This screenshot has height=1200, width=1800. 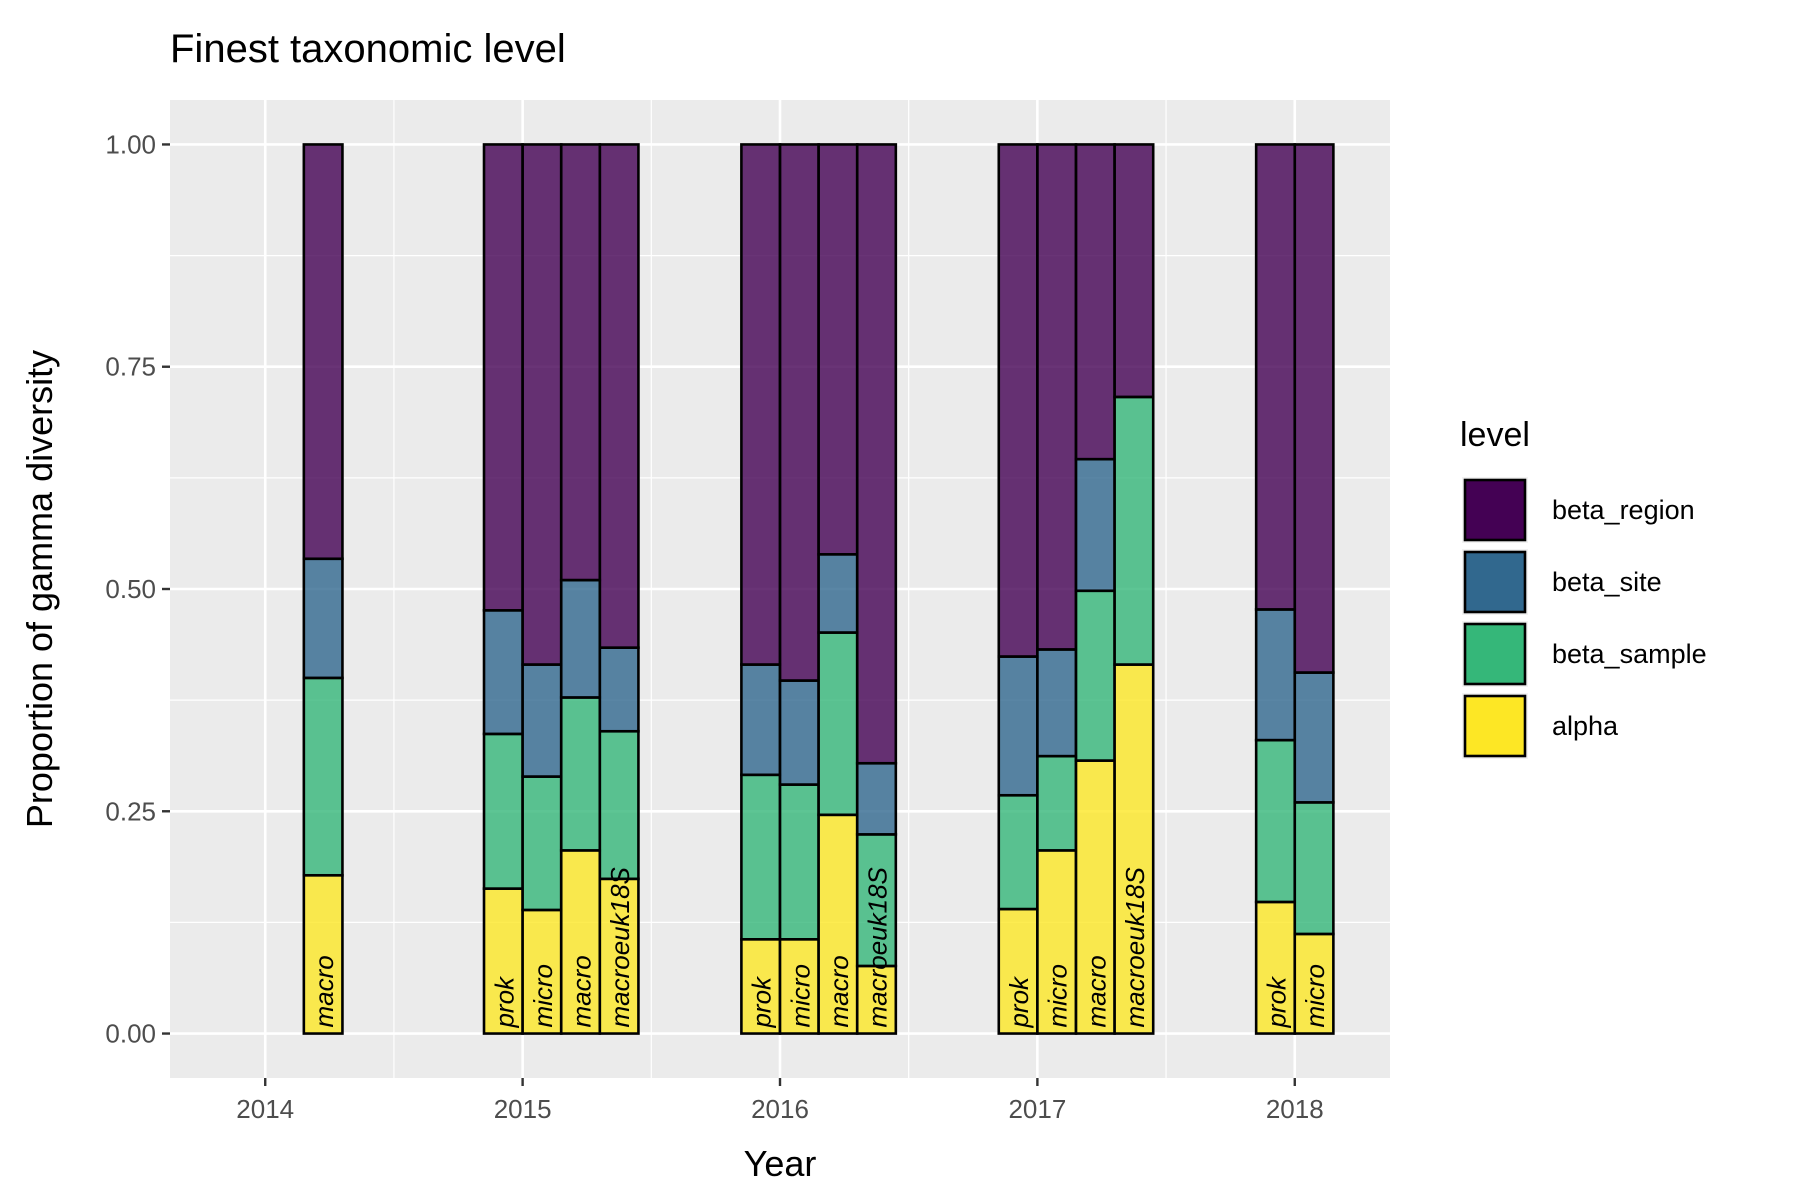 I want to click on bar-2018-micro, so click(x=1314, y=589).